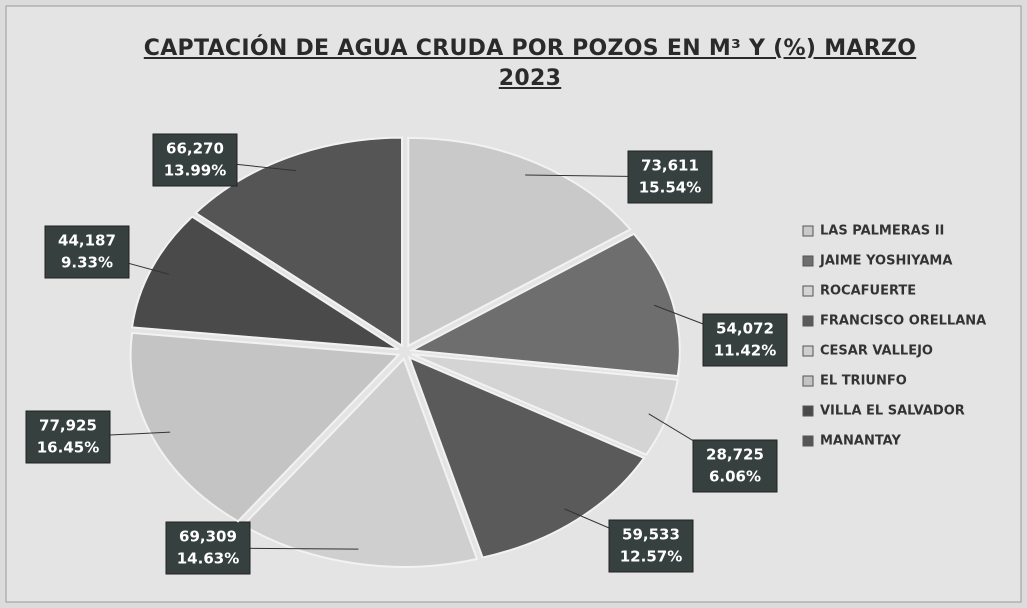 This screenshot has height=608, width=1027. What do you see at coordinates (876, 351) in the screenshot?
I see `legend-label: CESAR VALLEJO` at bounding box center [876, 351].